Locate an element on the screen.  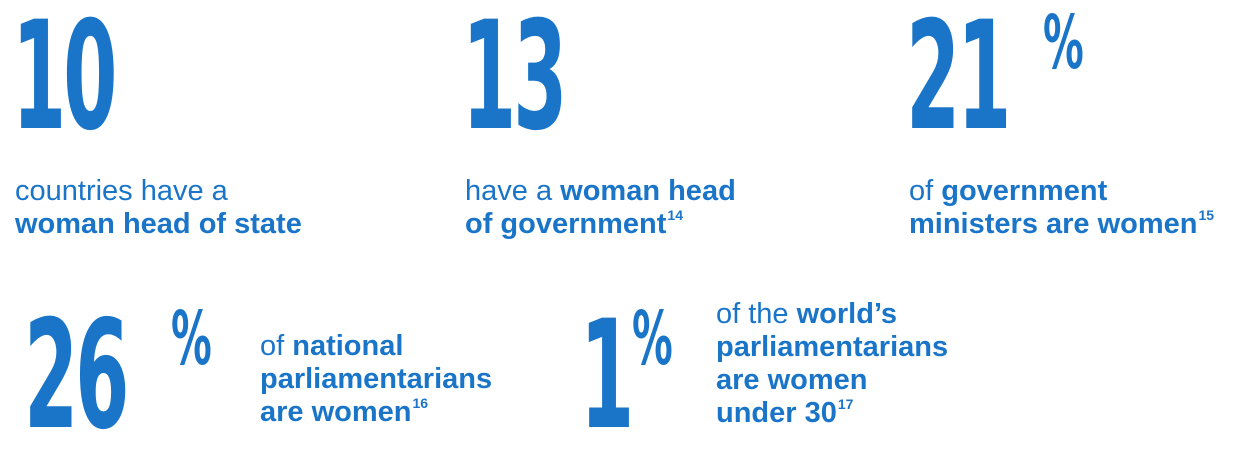
footnote-ref: 14 is located at coordinates (675, 215).